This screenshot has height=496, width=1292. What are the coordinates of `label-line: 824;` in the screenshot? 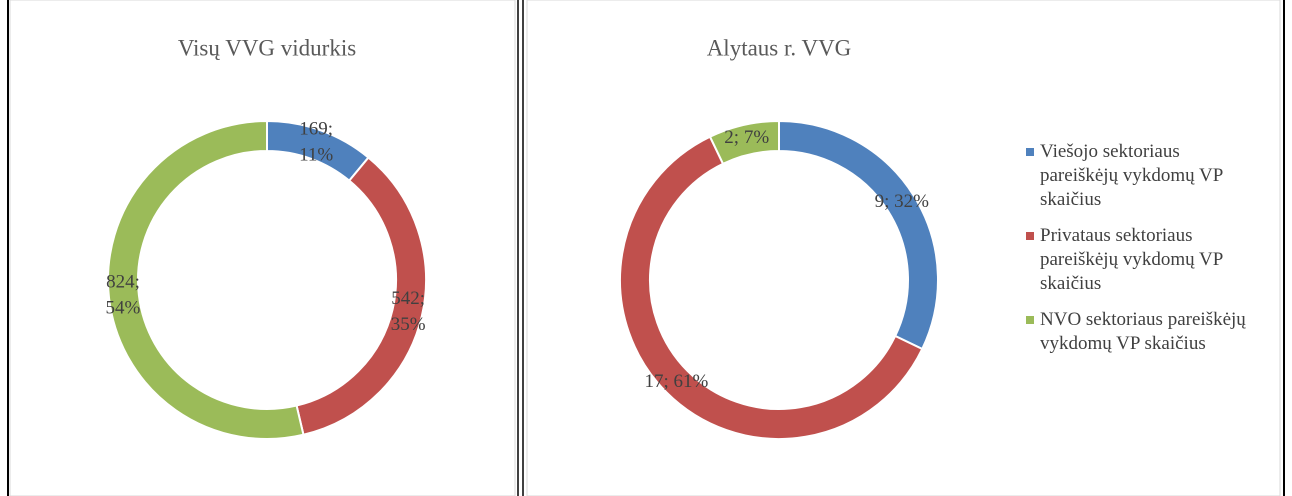 It's located at (123, 282).